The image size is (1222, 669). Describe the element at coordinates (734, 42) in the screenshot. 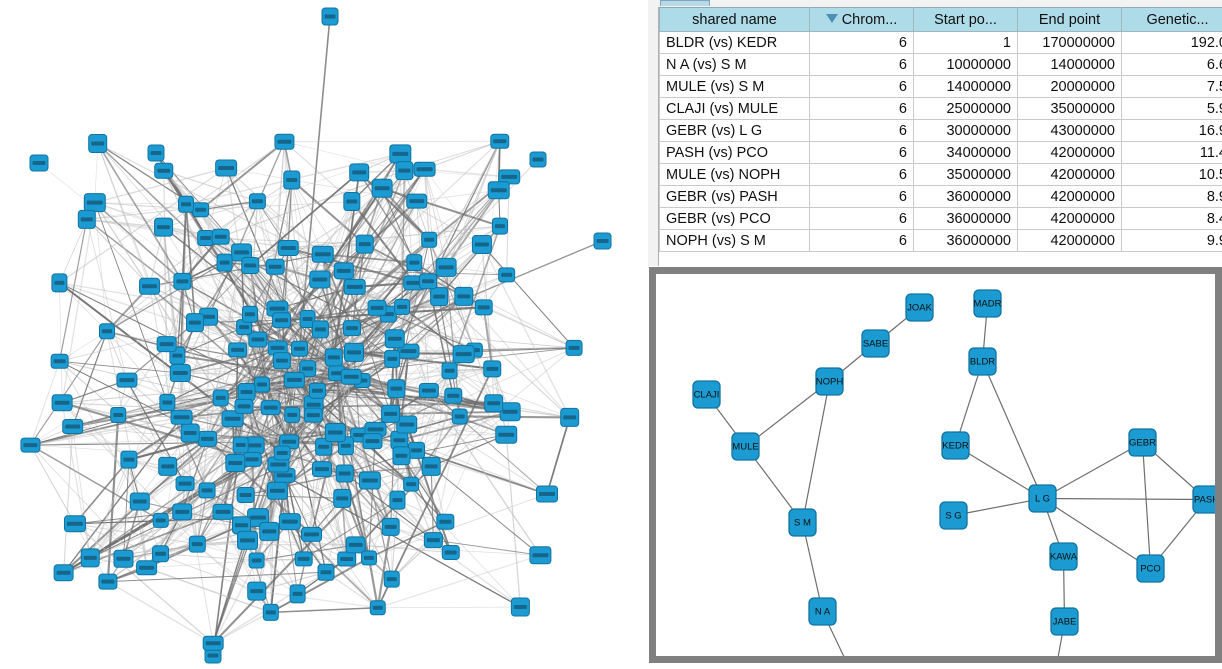

I see `cell-shared_name: BLDR (vs) KEDR` at that location.